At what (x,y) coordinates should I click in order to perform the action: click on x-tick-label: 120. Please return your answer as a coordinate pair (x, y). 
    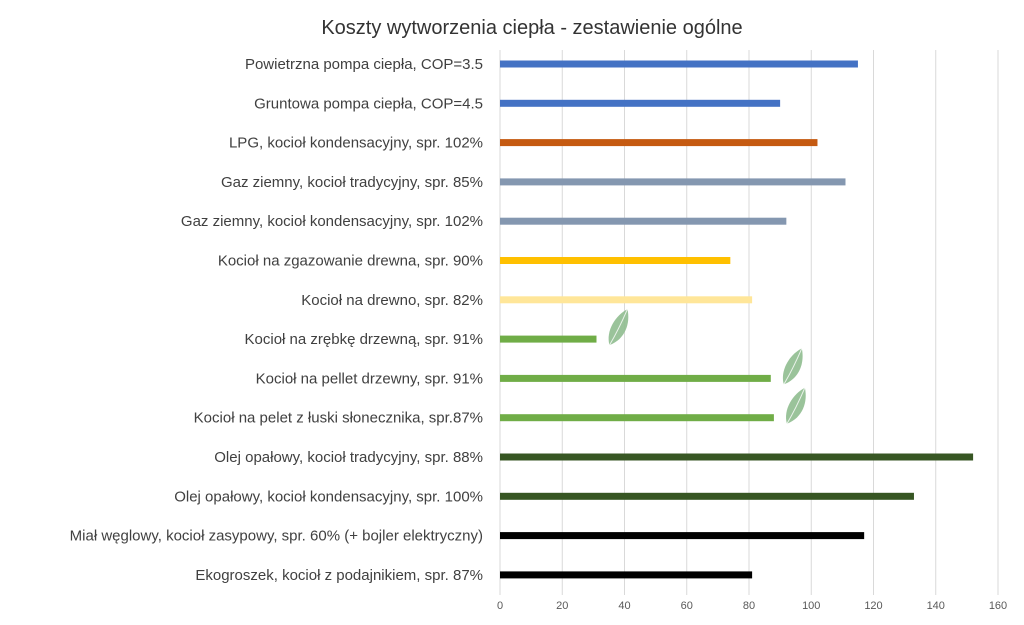
    Looking at the image, I should click on (873, 606).